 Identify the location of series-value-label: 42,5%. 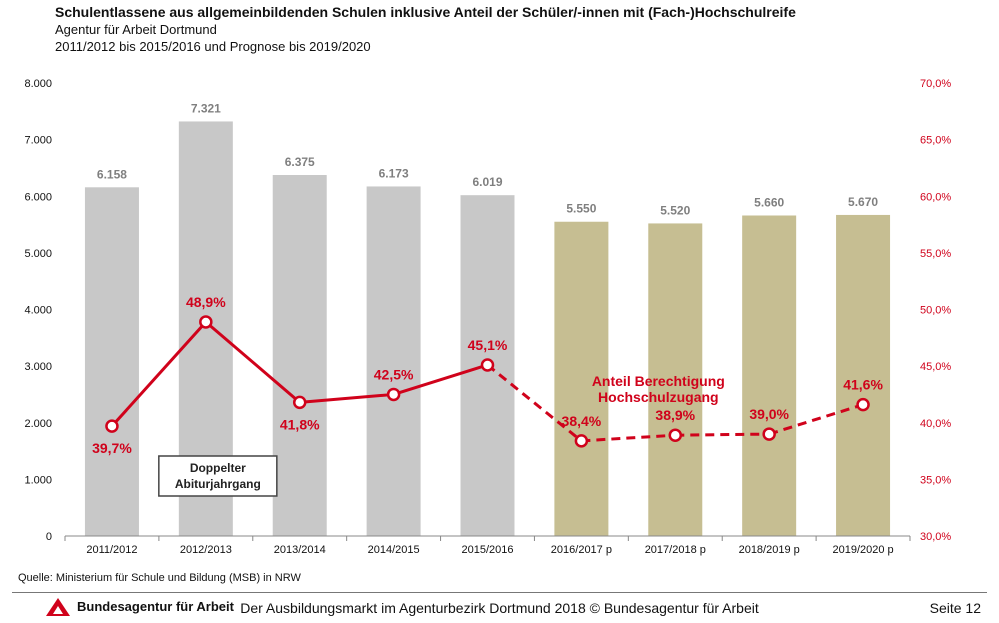
(394, 374).